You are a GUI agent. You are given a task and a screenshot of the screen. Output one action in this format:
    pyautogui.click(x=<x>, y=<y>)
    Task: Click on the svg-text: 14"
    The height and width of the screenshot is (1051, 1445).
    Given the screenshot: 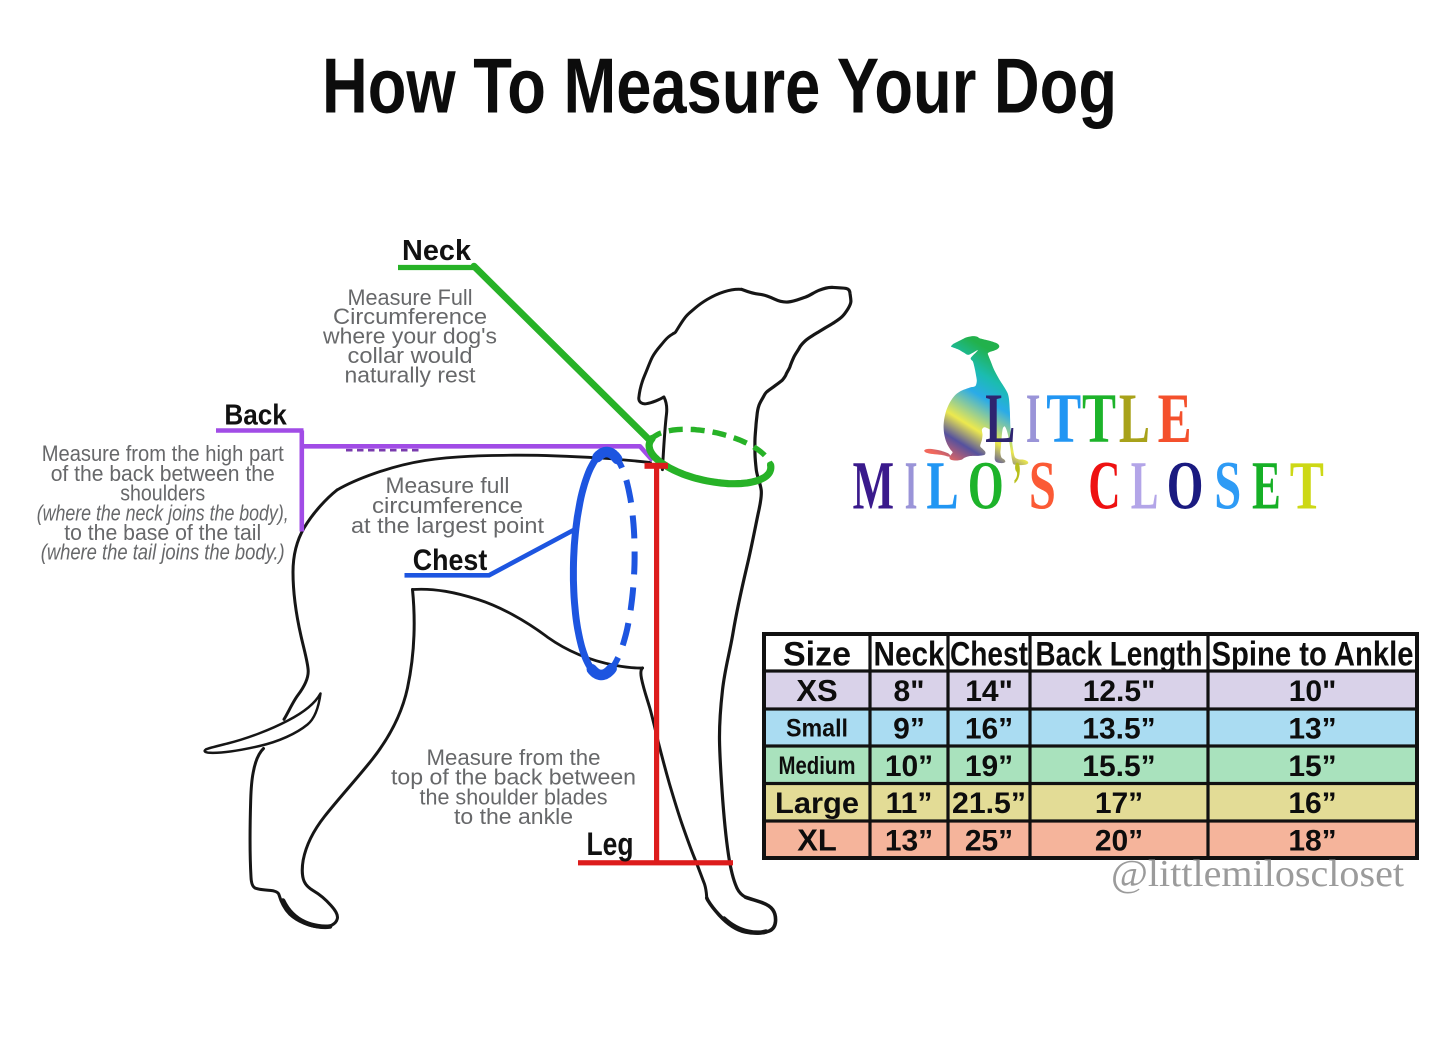 What is the action you would take?
    pyautogui.click(x=989, y=691)
    